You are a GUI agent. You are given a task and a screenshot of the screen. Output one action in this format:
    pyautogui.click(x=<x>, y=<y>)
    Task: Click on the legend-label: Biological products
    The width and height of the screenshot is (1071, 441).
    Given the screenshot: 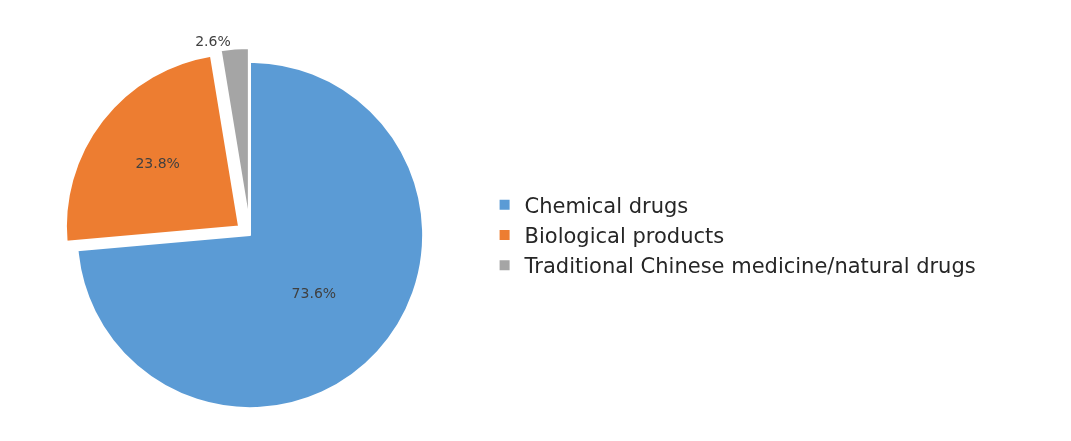 What is the action you would take?
    pyautogui.click(x=624, y=236)
    